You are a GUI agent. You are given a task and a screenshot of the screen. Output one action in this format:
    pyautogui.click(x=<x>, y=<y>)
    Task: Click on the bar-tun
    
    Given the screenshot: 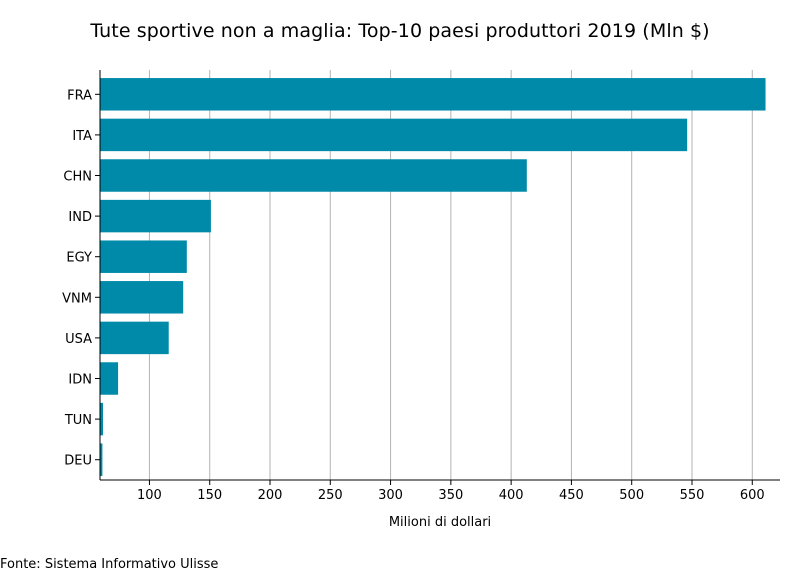 What is the action you would take?
    pyautogui.click(x=102, y=419)
    